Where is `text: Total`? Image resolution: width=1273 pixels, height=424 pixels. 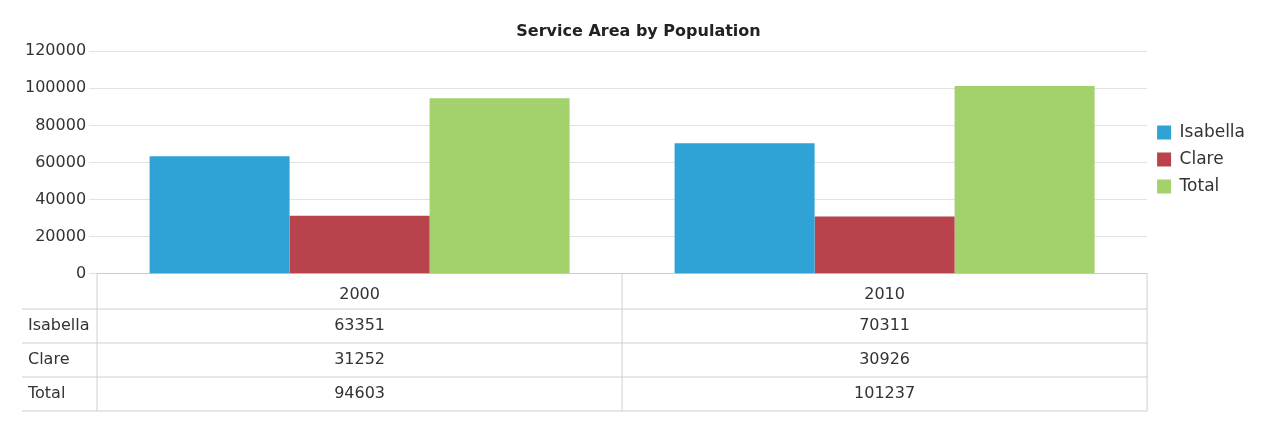
text: Total is located at coordinates (47, 393).